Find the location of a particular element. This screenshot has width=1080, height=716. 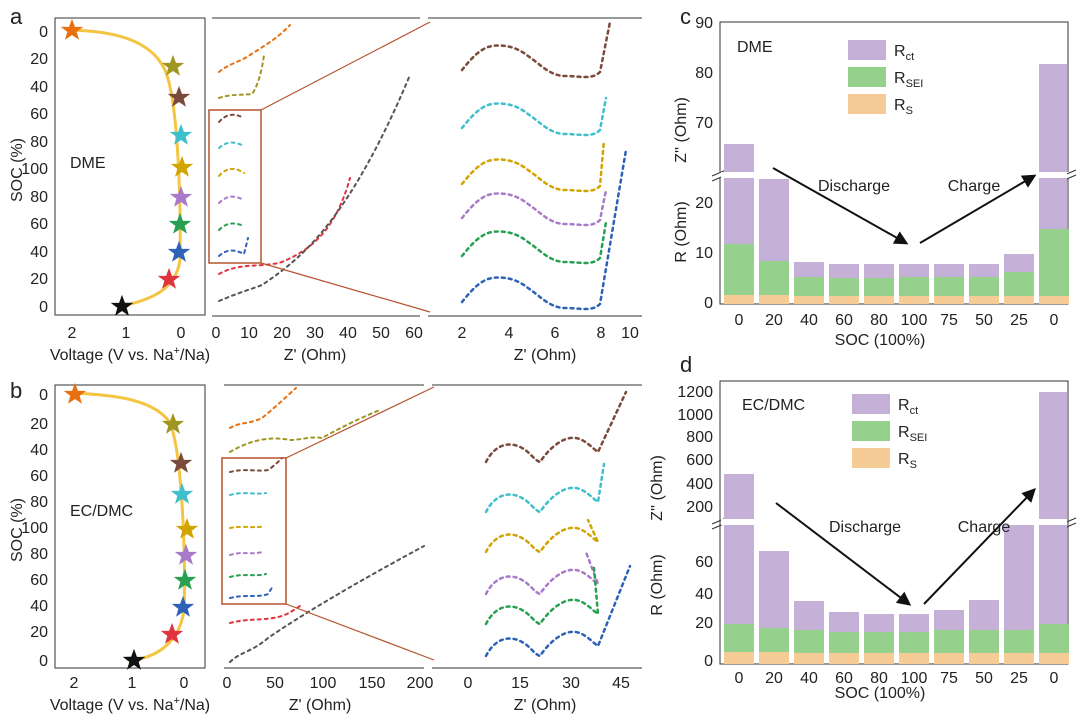

soc-tick-label: 60 is located at coordinates (39, 580).